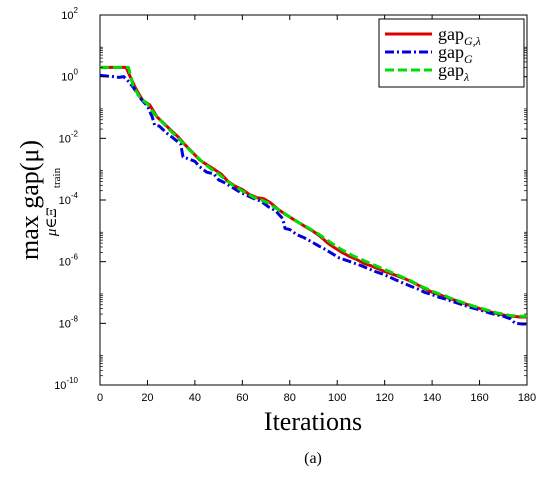 This screenshot has width=537, height=483. What do you see at coordinates (290, 398) in the screenshot?
I see `x-tick-label: 80` at bounding box center [290, 398].